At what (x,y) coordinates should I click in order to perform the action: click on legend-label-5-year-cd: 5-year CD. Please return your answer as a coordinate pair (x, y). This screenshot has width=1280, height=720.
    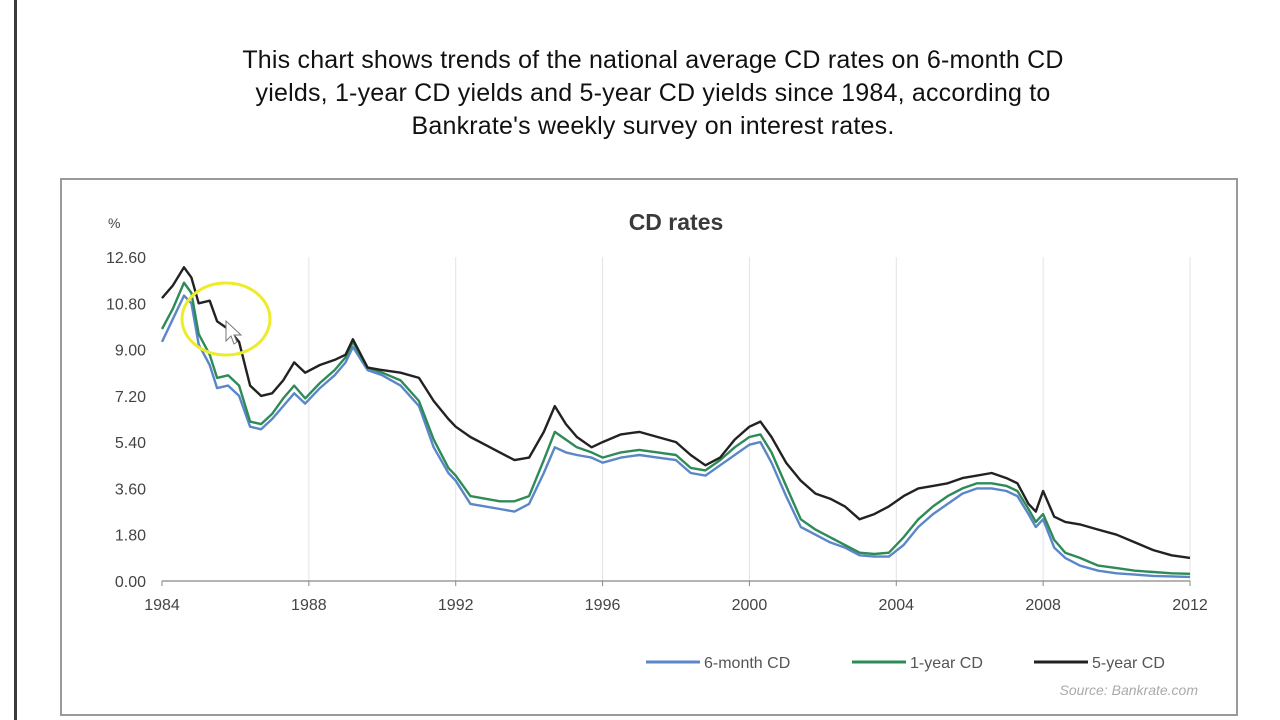
    Looking at the image, I should click on (1128, 663).